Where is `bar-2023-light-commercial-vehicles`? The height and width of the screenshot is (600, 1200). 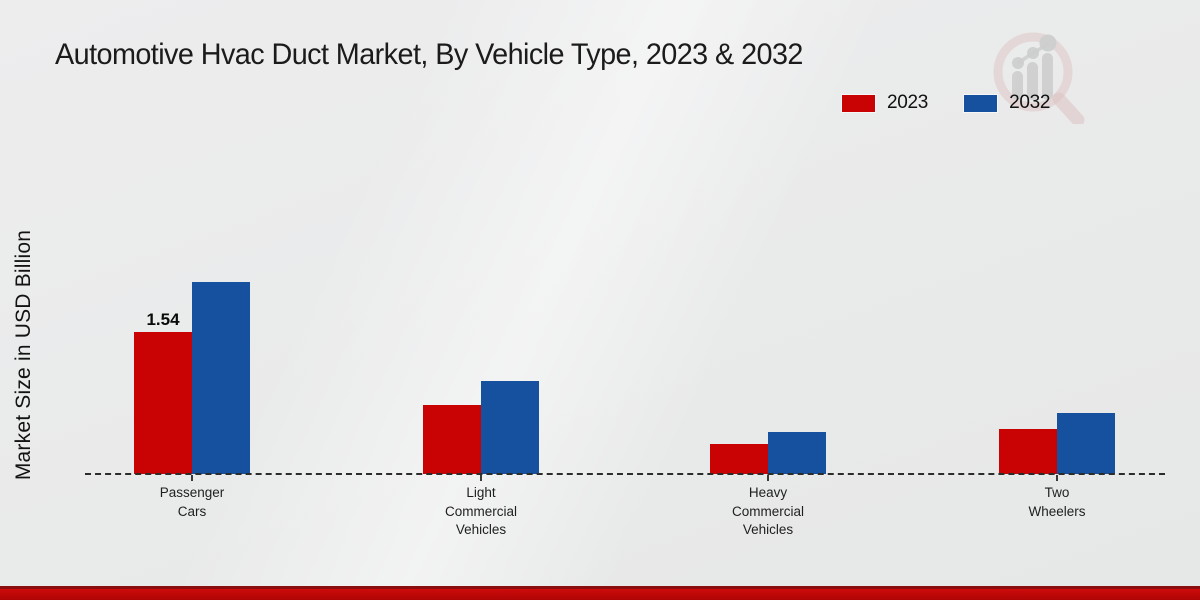 bar-2023-light-commercial-vehicles is located at coordinates (452, 439).